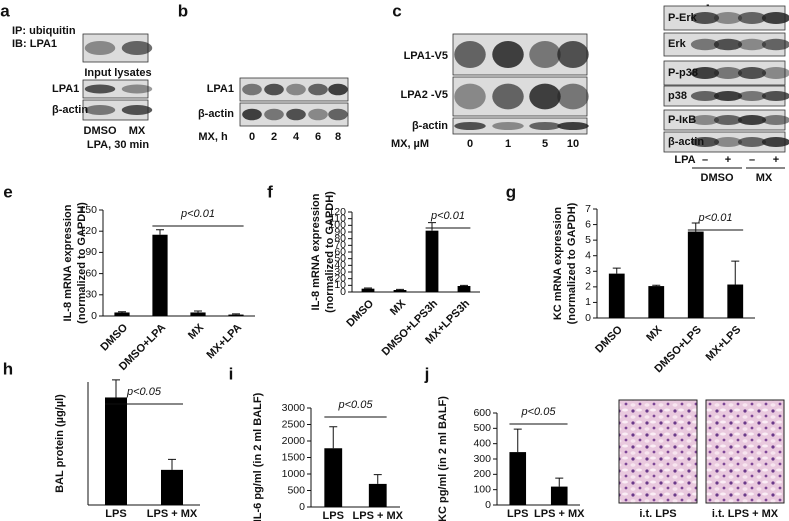 This screenshot has height=521, width=789. I want to click on y-axis-label: BAL protein (µg/µl), so click(60, 443).